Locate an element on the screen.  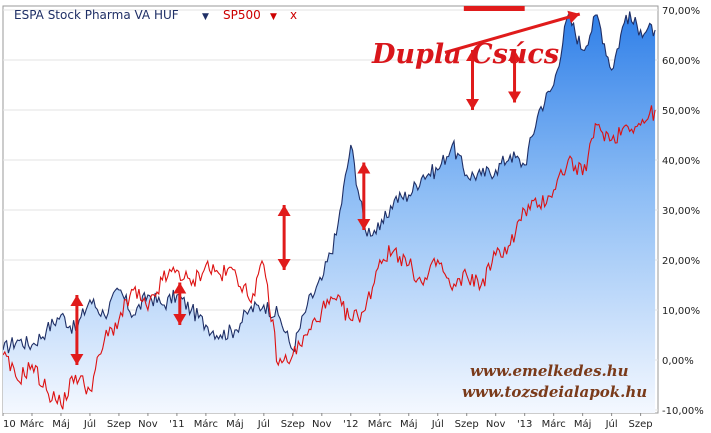
legend-sp500-dropdown-icon: ▼ is located at coordinates (273, 17).